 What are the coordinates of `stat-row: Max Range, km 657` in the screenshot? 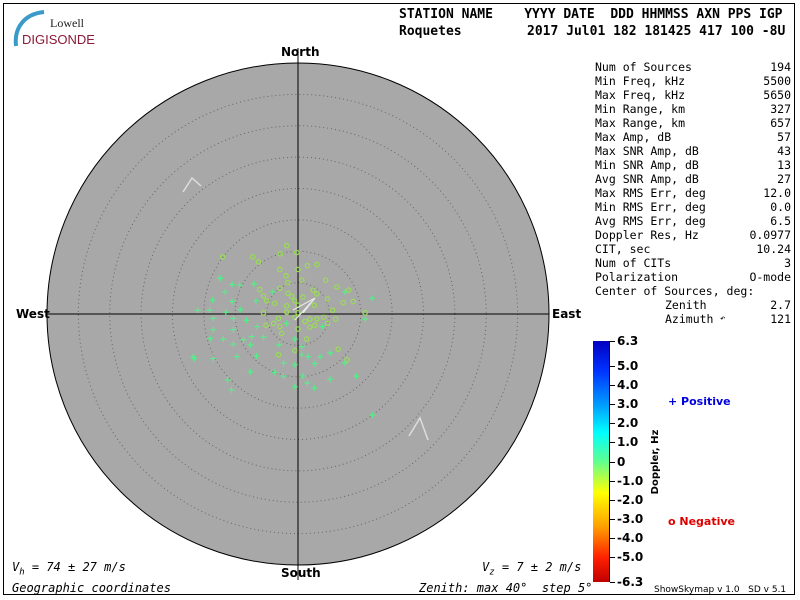 It's located at (693, 123).